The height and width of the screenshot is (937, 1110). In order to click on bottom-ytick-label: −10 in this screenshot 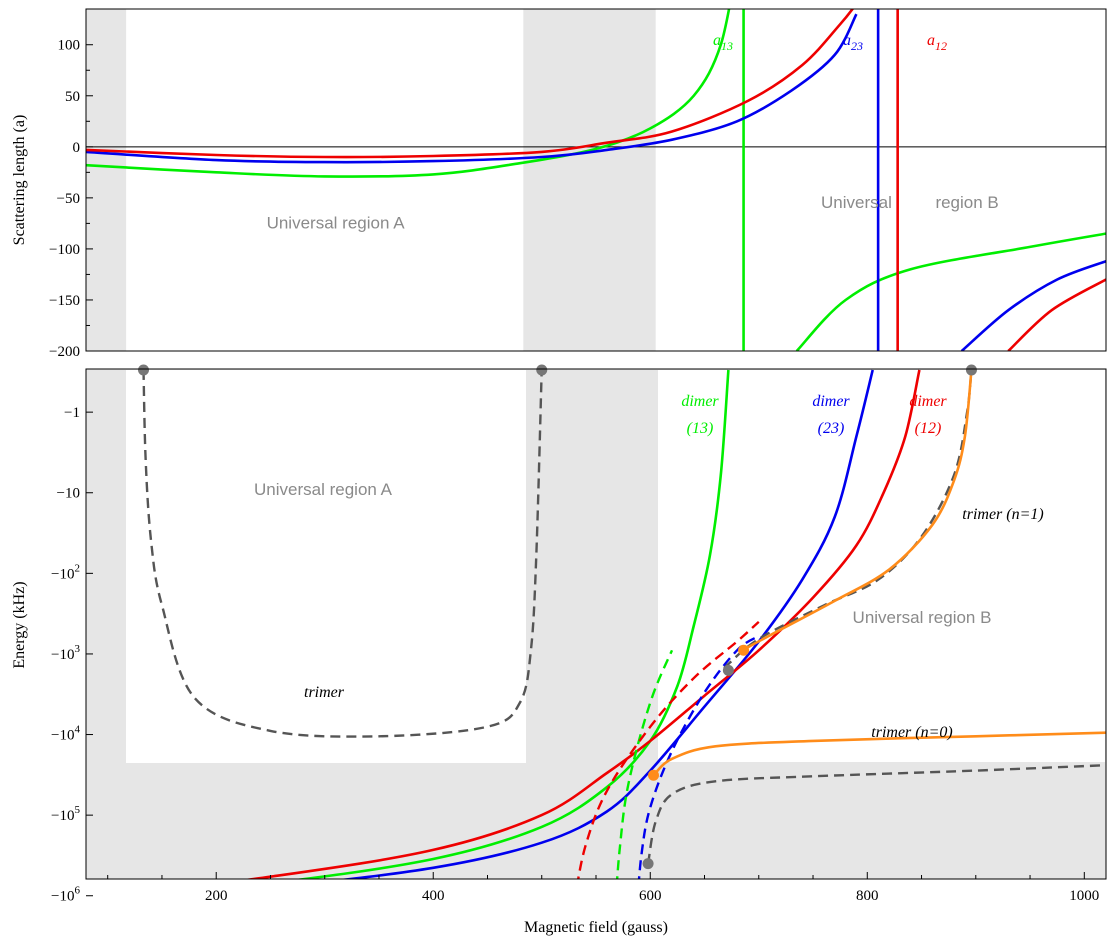, I will do `click(68, 494)`.